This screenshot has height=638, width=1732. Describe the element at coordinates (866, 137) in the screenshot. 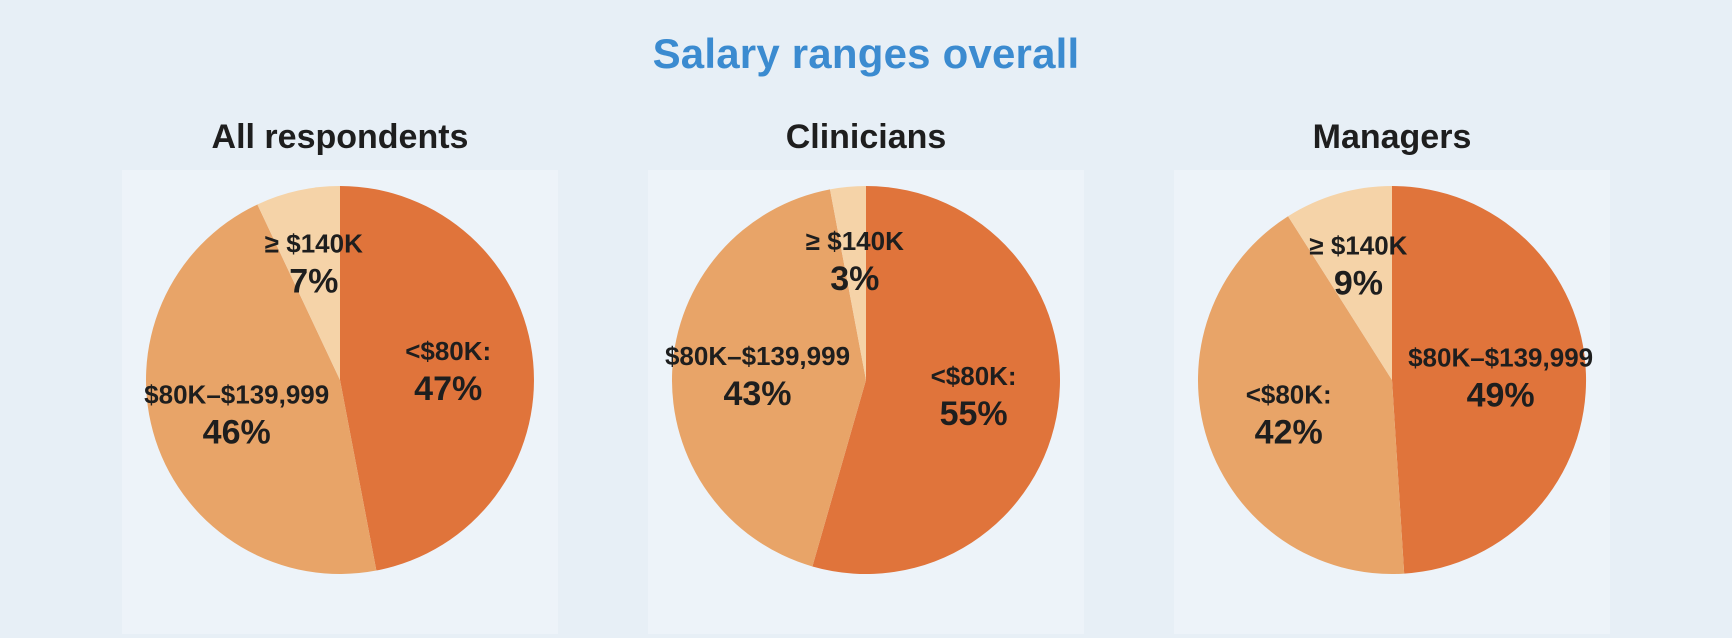

I see `pie-title: Clinicians` at that location.